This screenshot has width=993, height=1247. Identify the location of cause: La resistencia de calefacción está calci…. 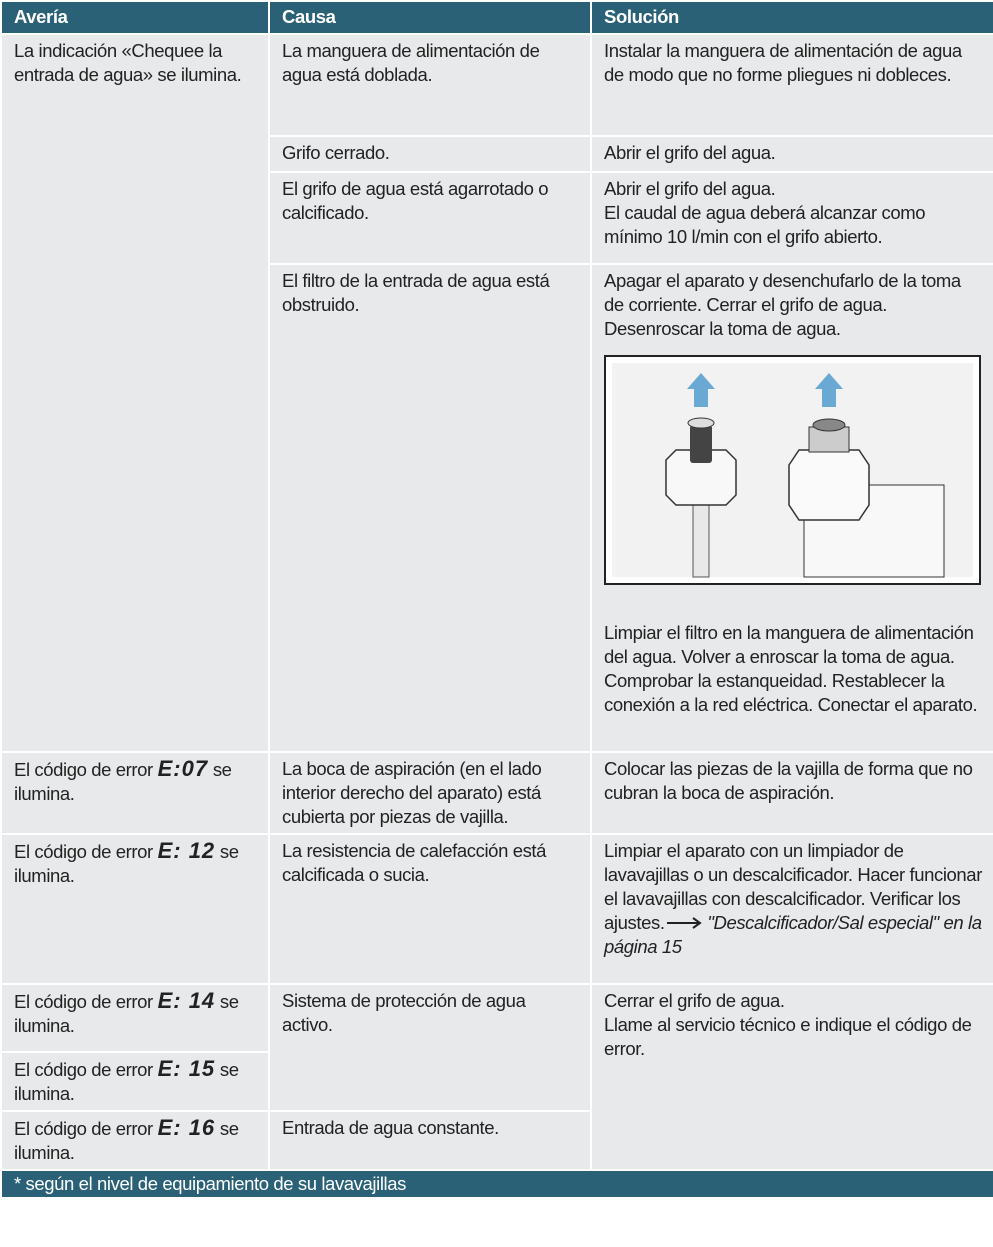
(430, 909).